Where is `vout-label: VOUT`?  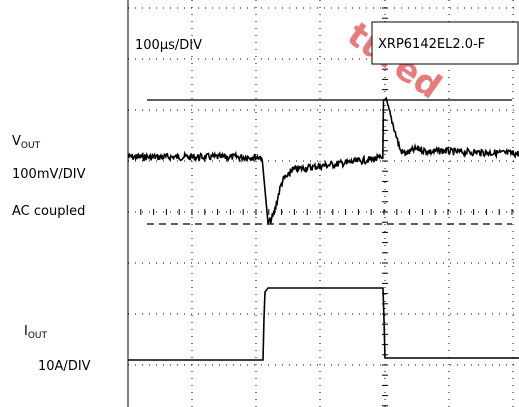
vout-label: VOUT is located at coordinates (26, 142).